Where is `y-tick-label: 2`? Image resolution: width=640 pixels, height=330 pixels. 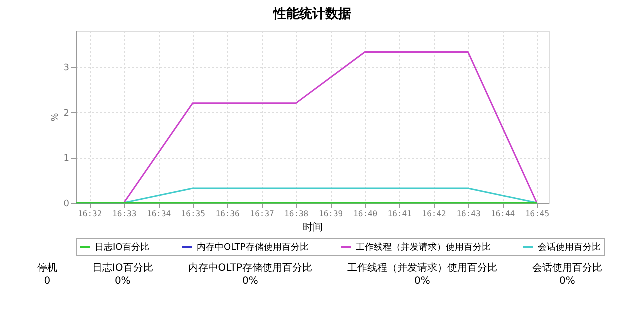 y-tick-label: 2 is located at coordinates (67, 113).